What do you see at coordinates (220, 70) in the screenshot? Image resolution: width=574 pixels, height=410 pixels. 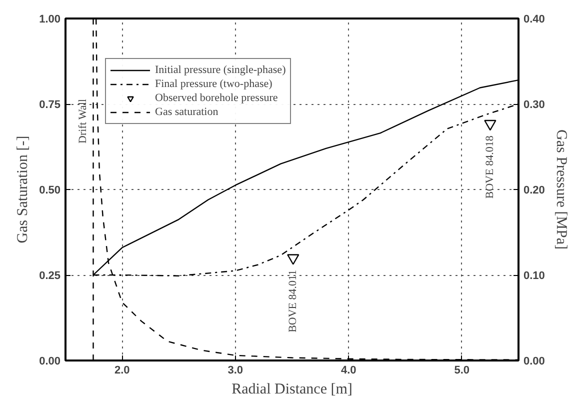 I see `legend-label: Initial pressure (single-phase)` at bounding box center [220, 70].